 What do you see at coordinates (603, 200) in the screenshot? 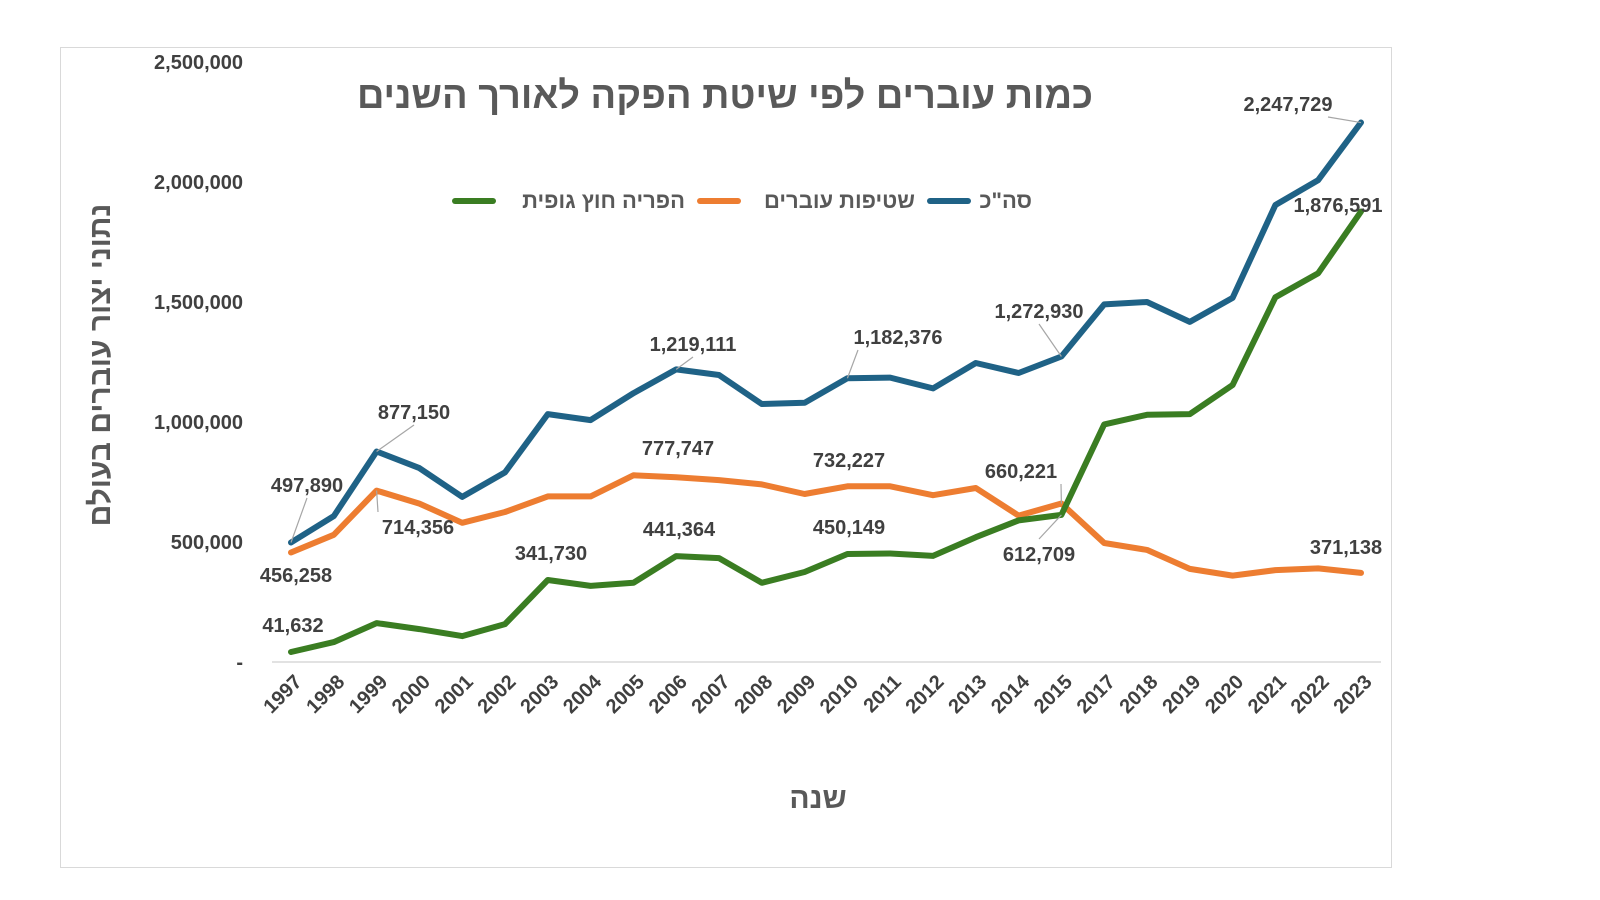
I see `legend-label: הפריה חוץ גופית` at bounding box center [603, 200].